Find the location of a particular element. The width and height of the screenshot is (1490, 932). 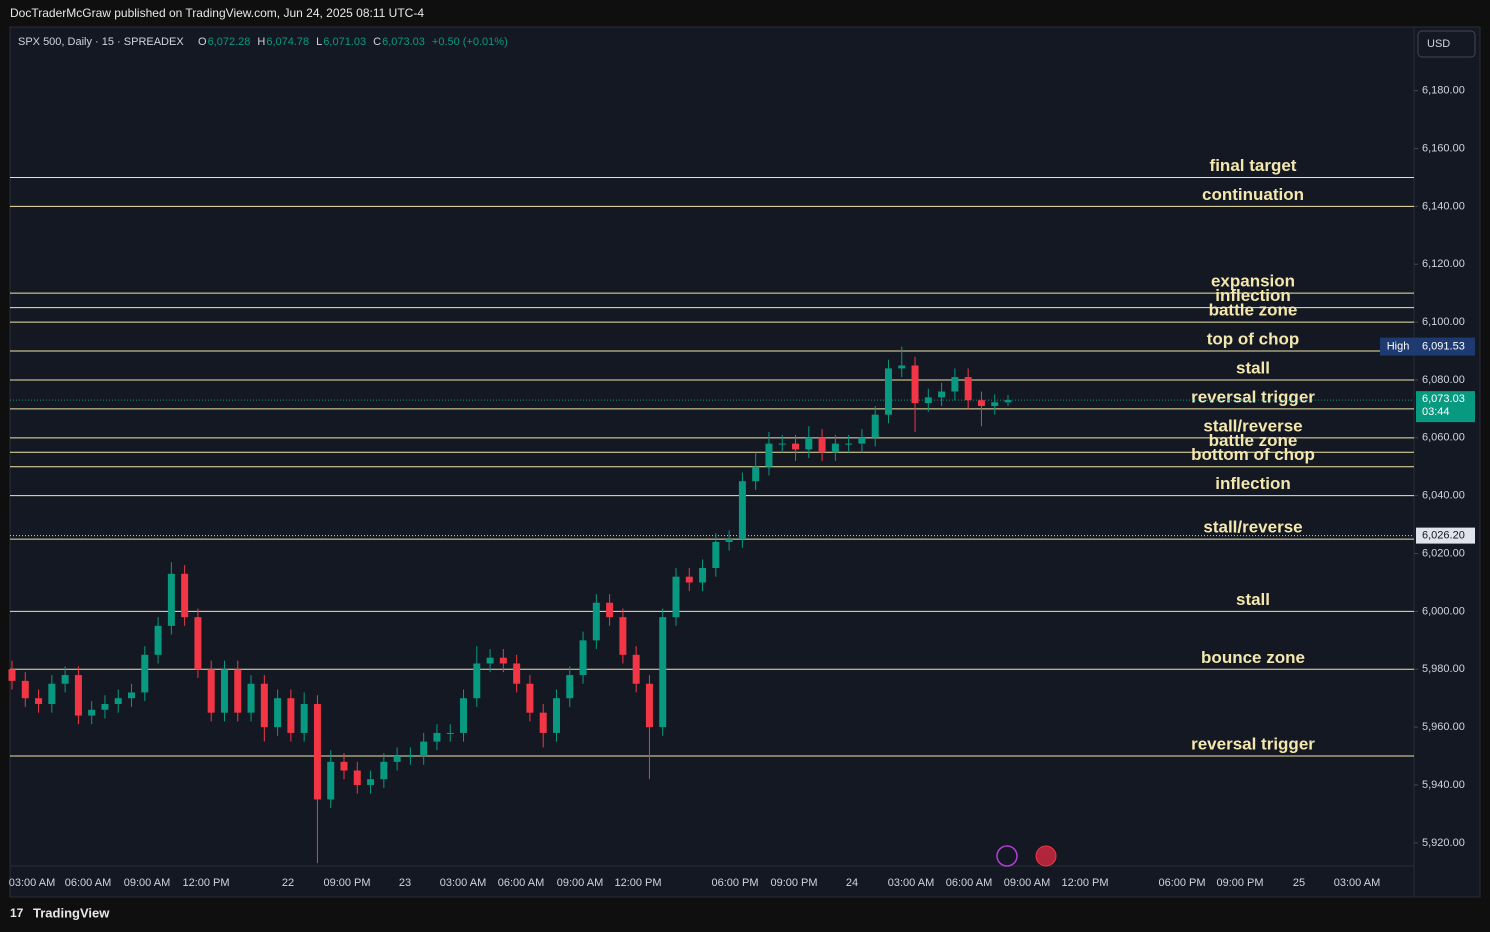

y-tick-label: 6,140.00 is located at coordinates (1443, 206).